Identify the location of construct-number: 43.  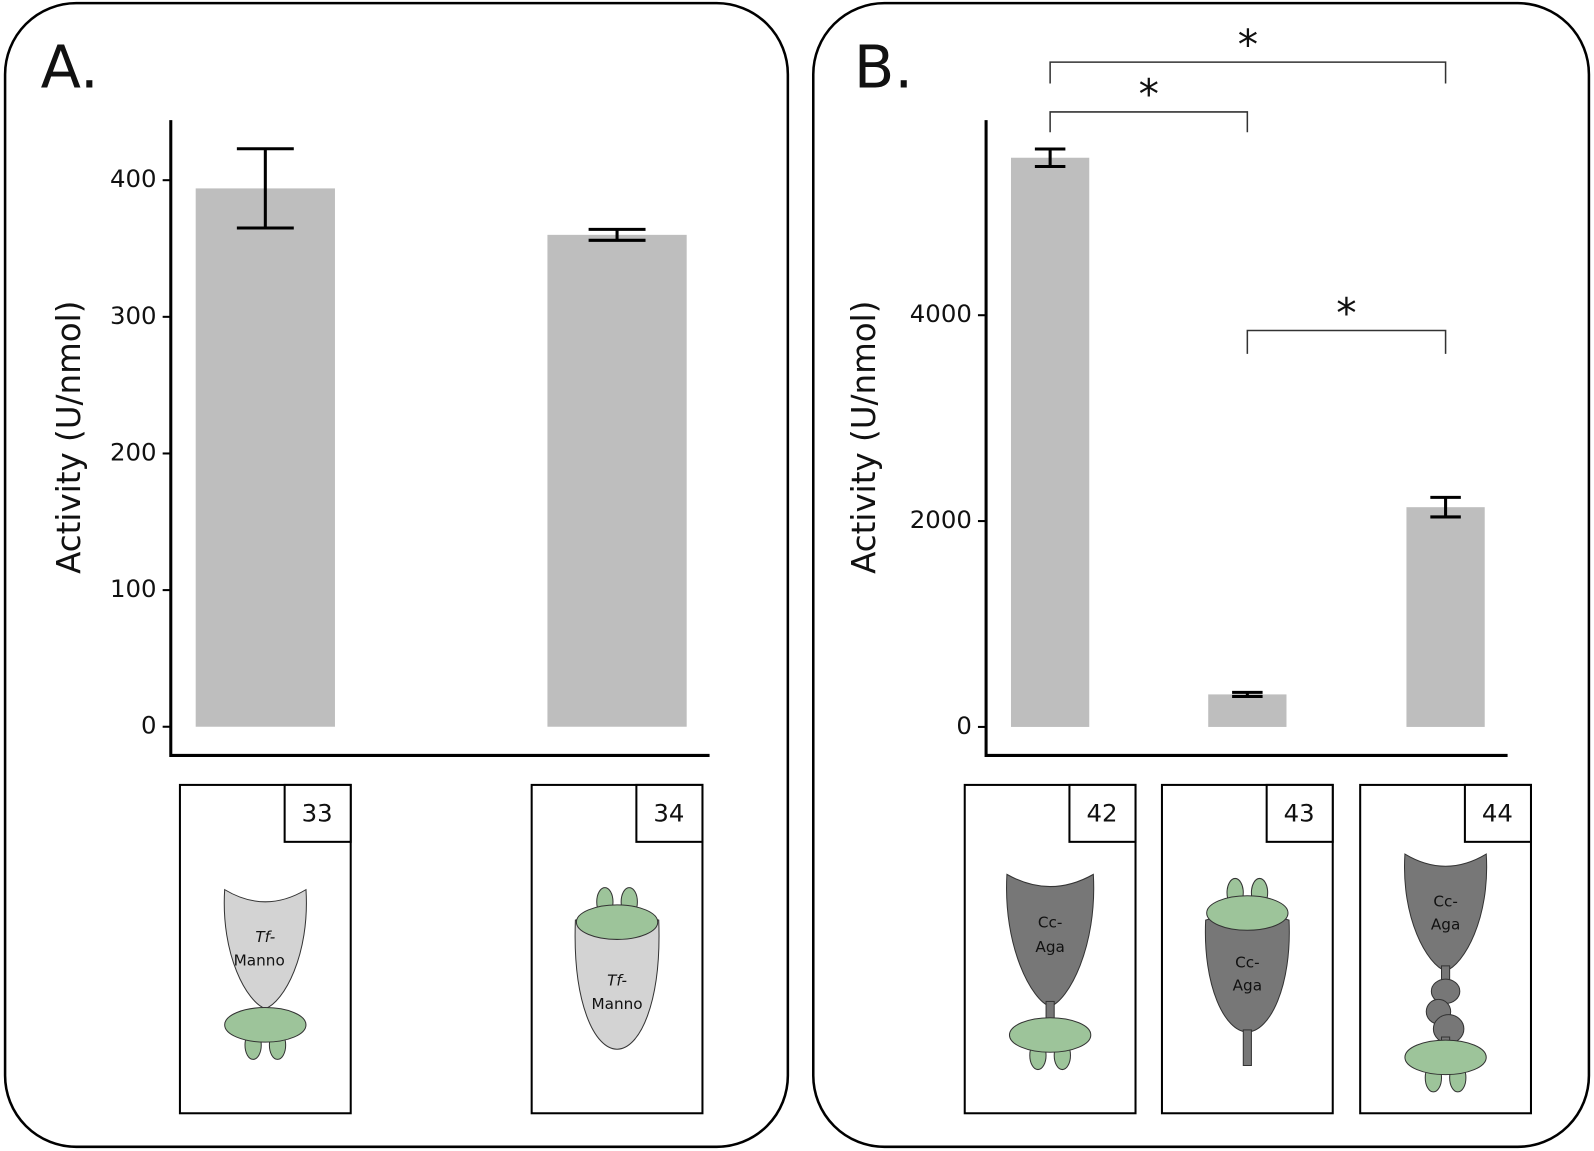
(1299, 812).